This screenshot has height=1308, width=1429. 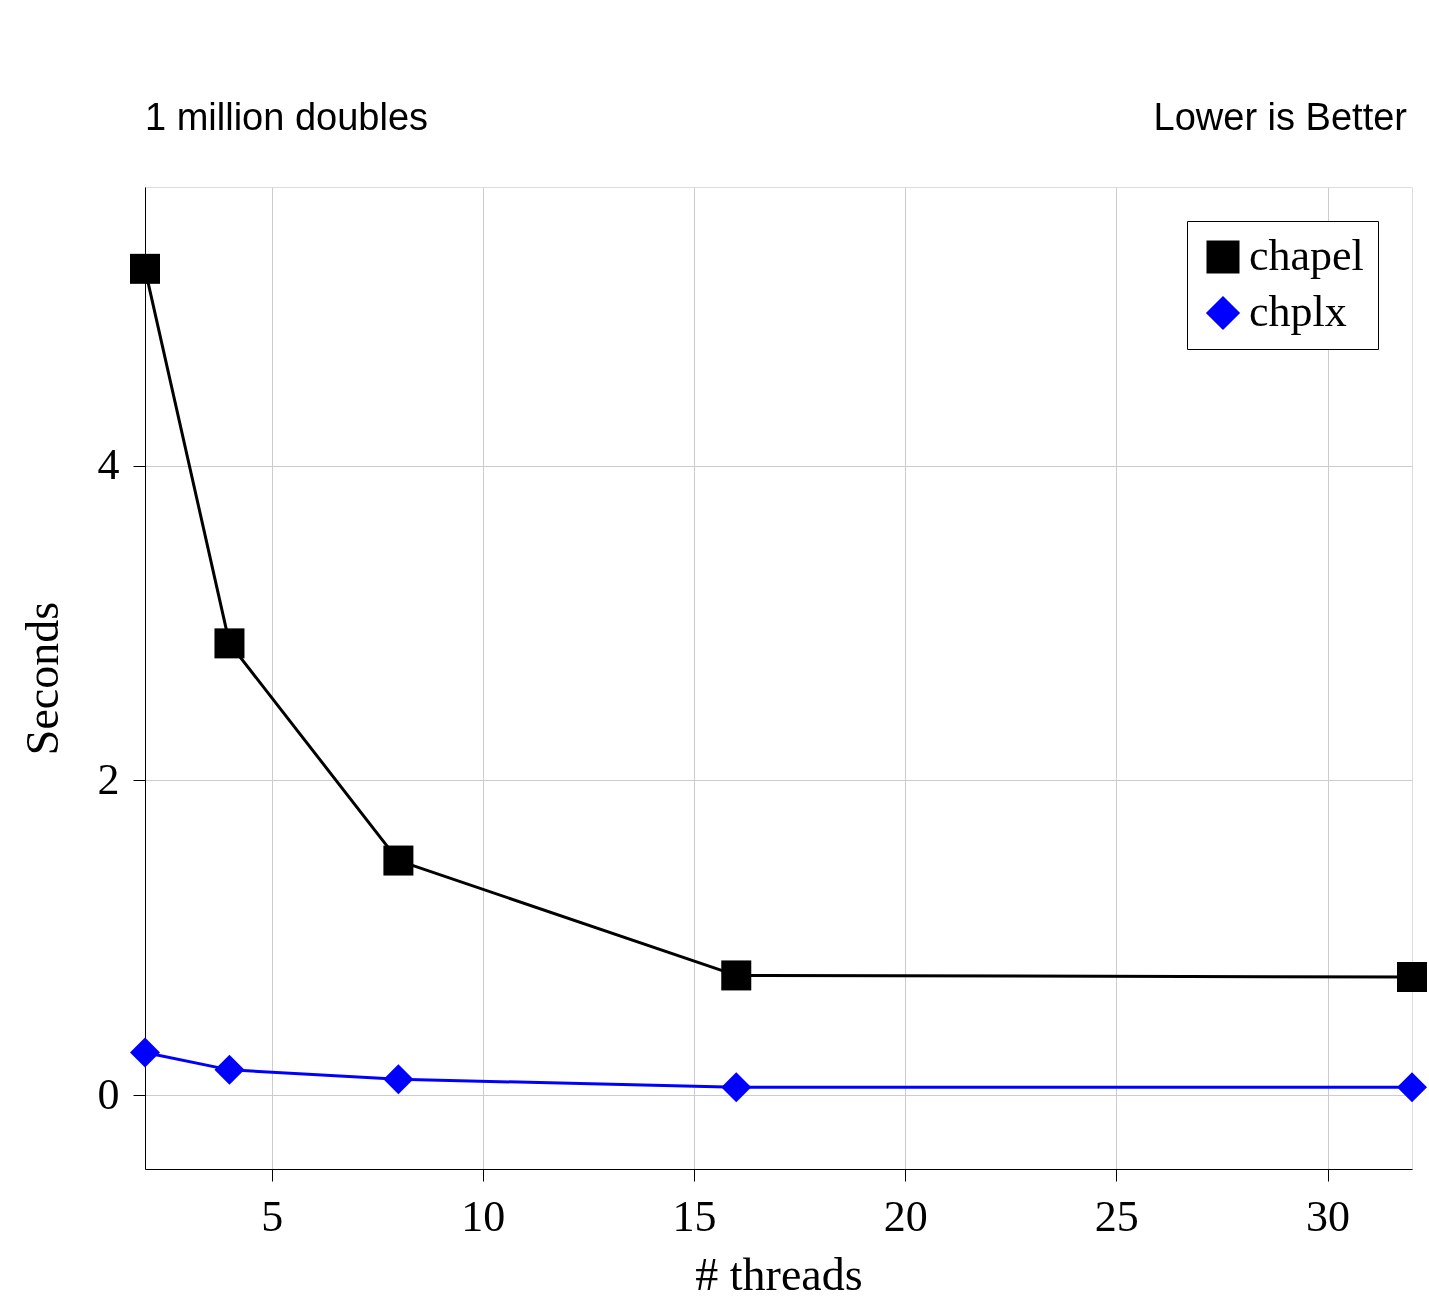 I want to click on x-tick-label: 25, so click(x=1116, y=1216).